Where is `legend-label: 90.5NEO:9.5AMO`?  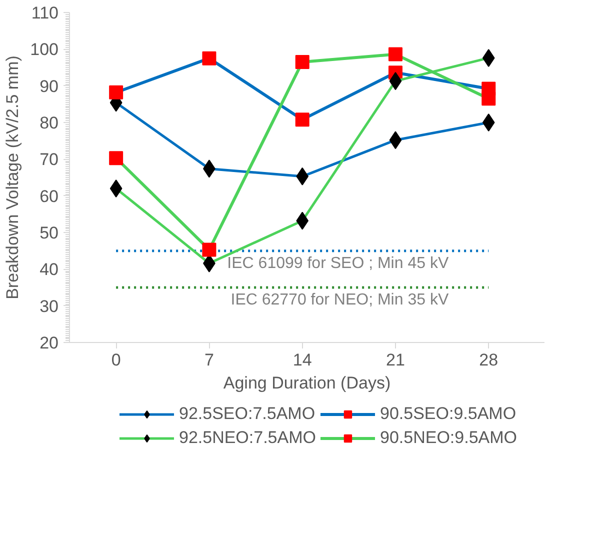 legend-label: 90.5NEO:9.5AMO is located at coordinates (449, 438).